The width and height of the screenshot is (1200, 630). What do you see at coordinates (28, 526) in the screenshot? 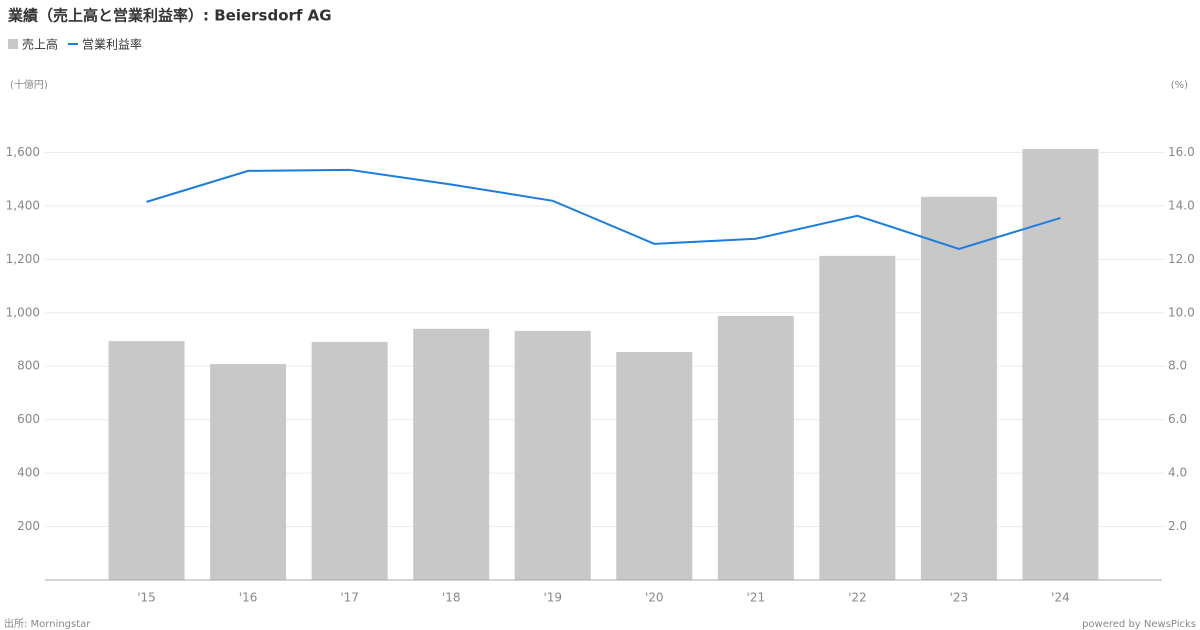
I see `y-tick-label: 200` at bounding box center [28, 526].